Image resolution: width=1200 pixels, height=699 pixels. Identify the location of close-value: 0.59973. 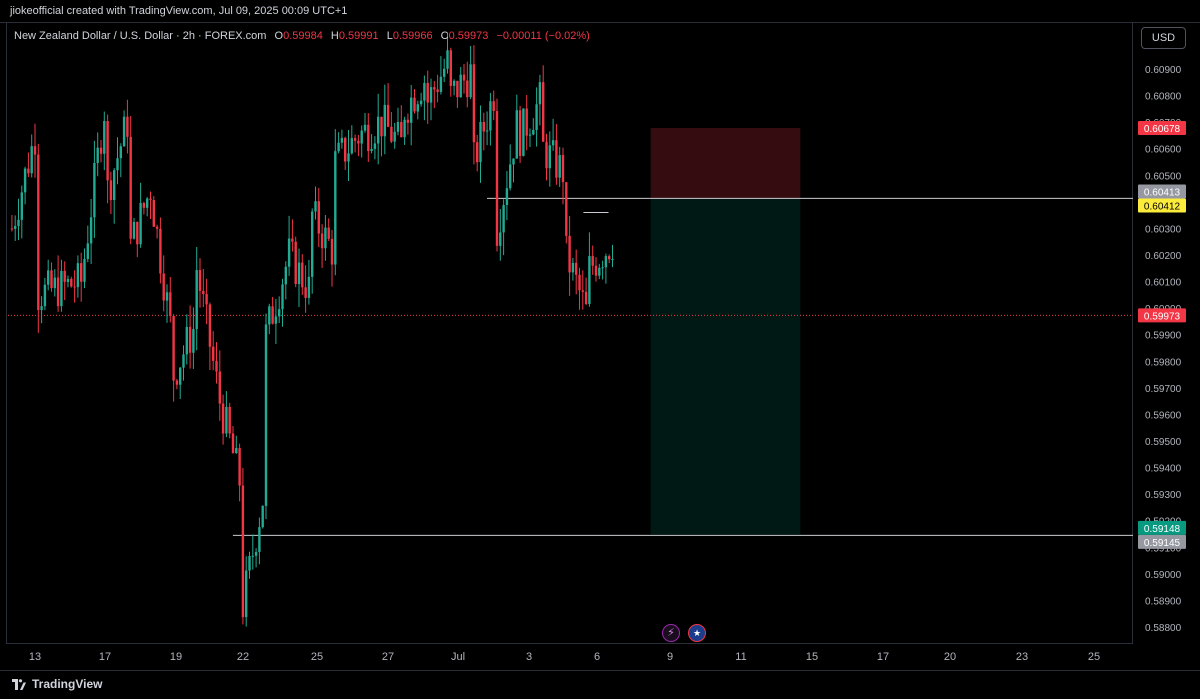
(468, 36).